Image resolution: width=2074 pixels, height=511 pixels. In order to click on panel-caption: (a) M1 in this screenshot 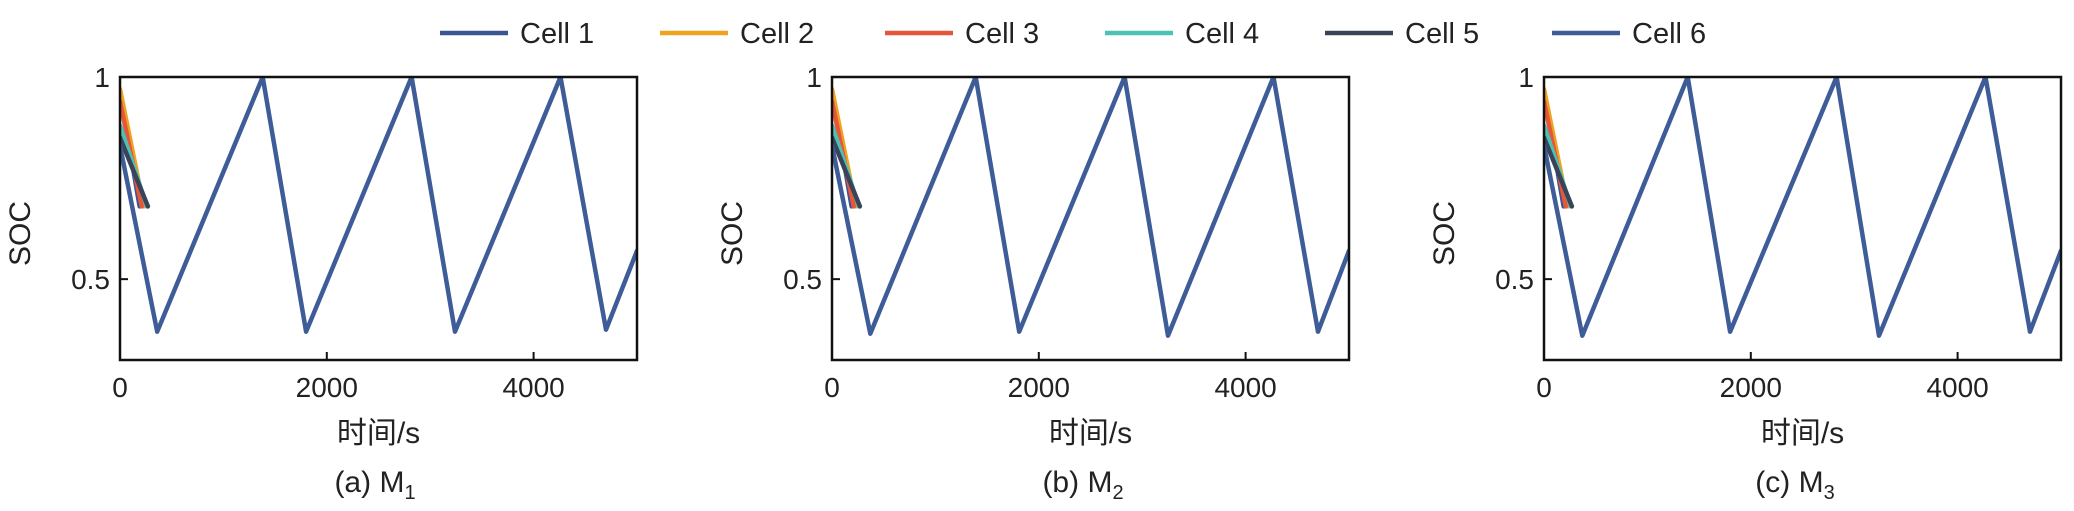, I will do `click(374, 485)`.